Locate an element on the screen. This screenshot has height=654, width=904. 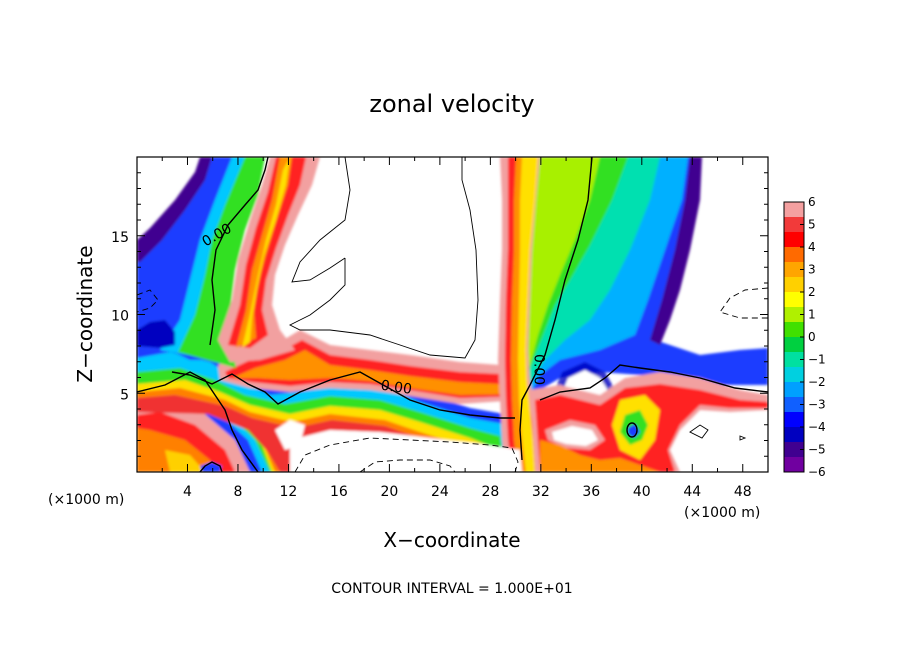
x-tick-label: 40 is located at coordinates (642, 492).